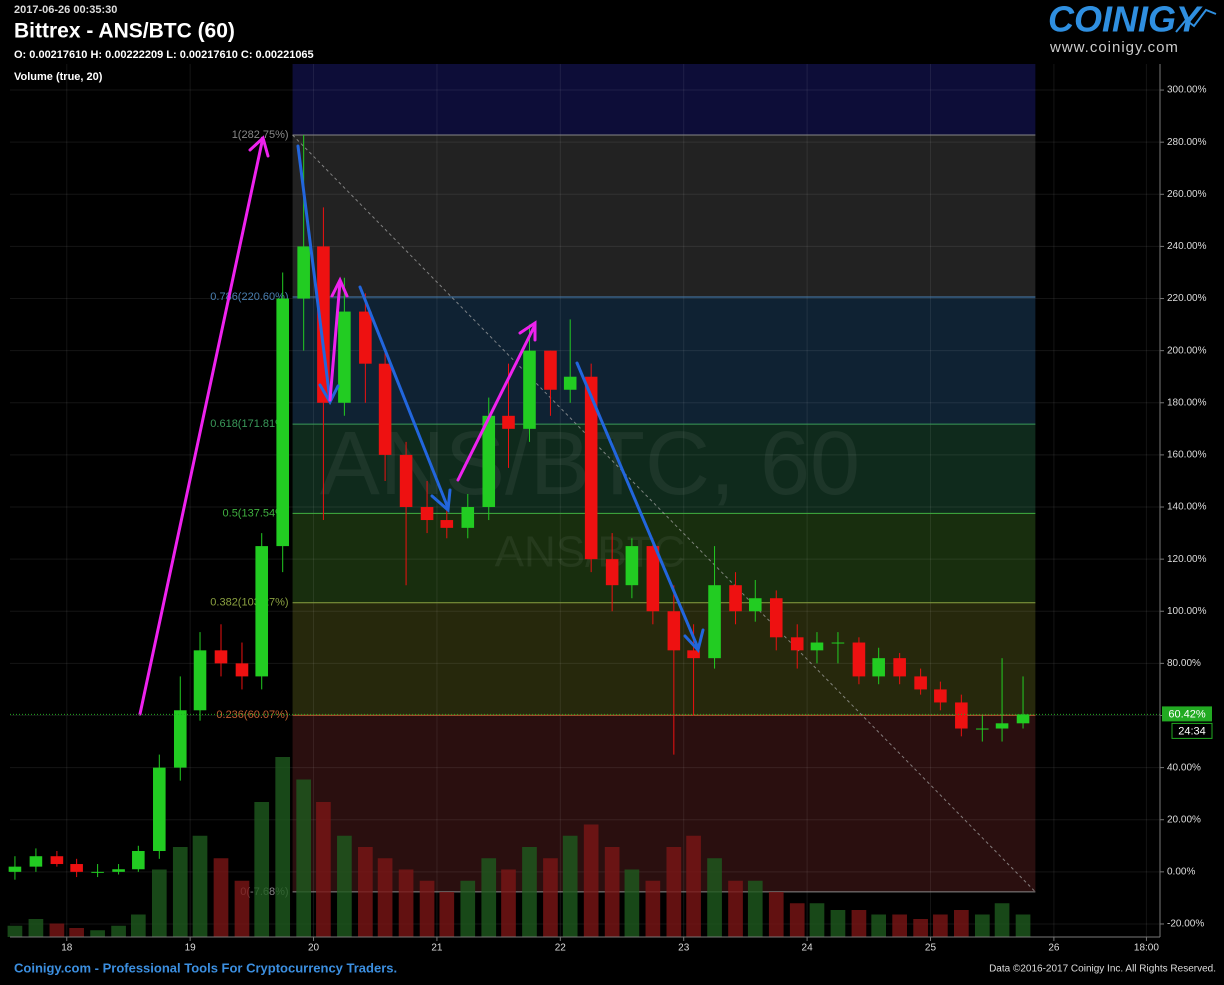 The width and height of the screenshot is (1224, 985). What do you see at coordinates (684, 948) in the screenshot?
I see `x-tick-label: 23` at bounding box center [684, 948].